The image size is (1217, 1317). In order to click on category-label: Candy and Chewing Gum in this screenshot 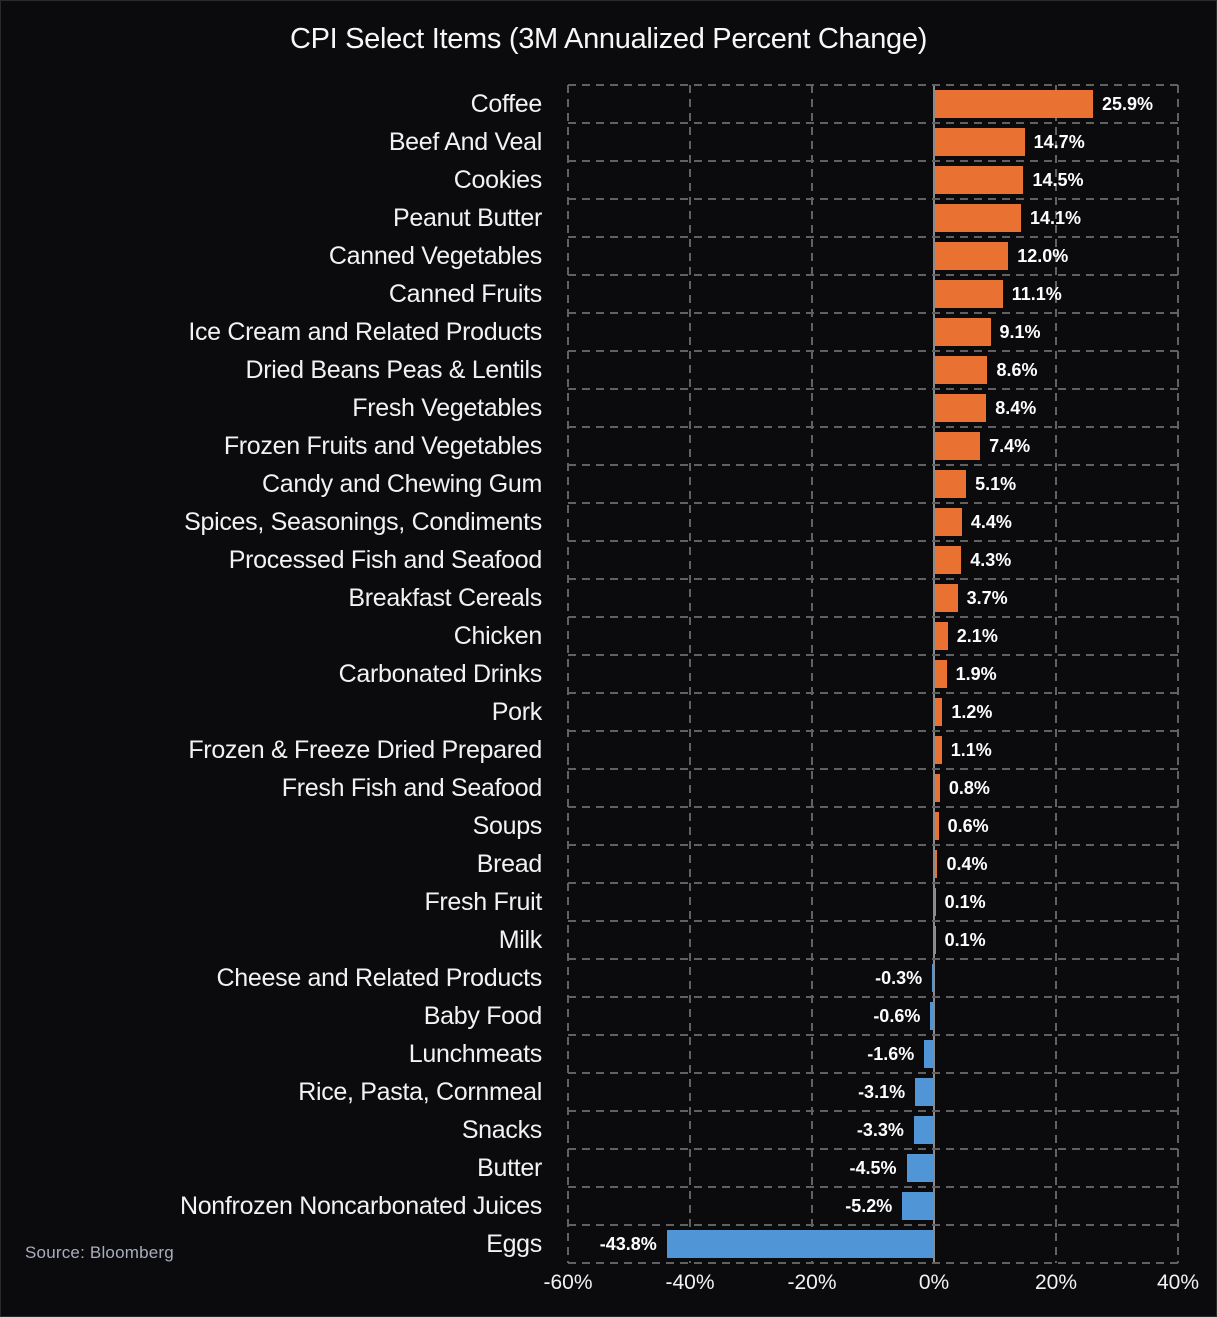, I will do `click(402, 484)`.